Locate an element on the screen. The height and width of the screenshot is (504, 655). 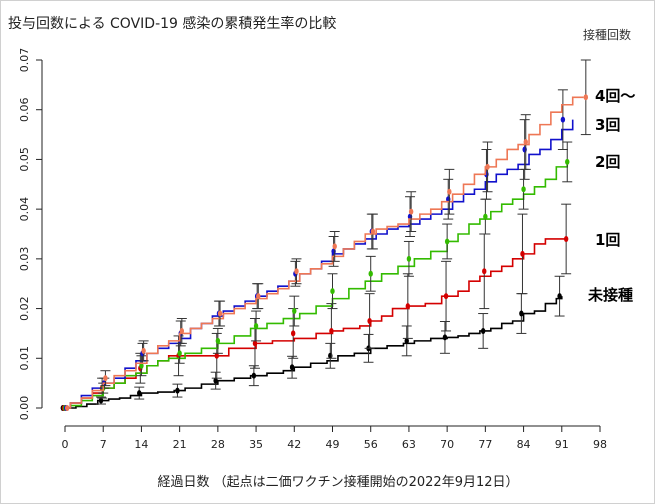
x-tick-label: 84 is located at coordinates (524, 444).